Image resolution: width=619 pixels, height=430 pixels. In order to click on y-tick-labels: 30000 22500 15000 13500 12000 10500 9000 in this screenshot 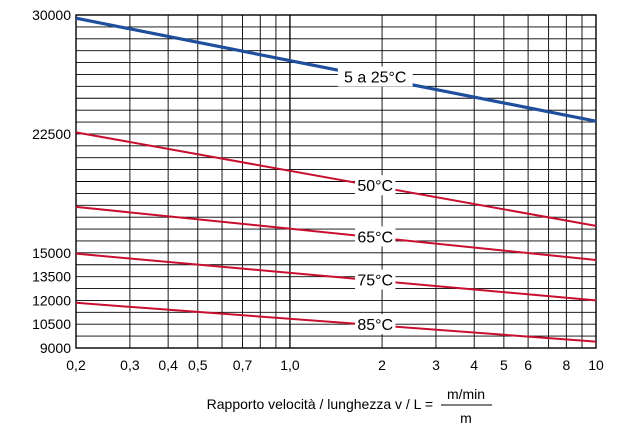, I will do `click(51, 181)`.